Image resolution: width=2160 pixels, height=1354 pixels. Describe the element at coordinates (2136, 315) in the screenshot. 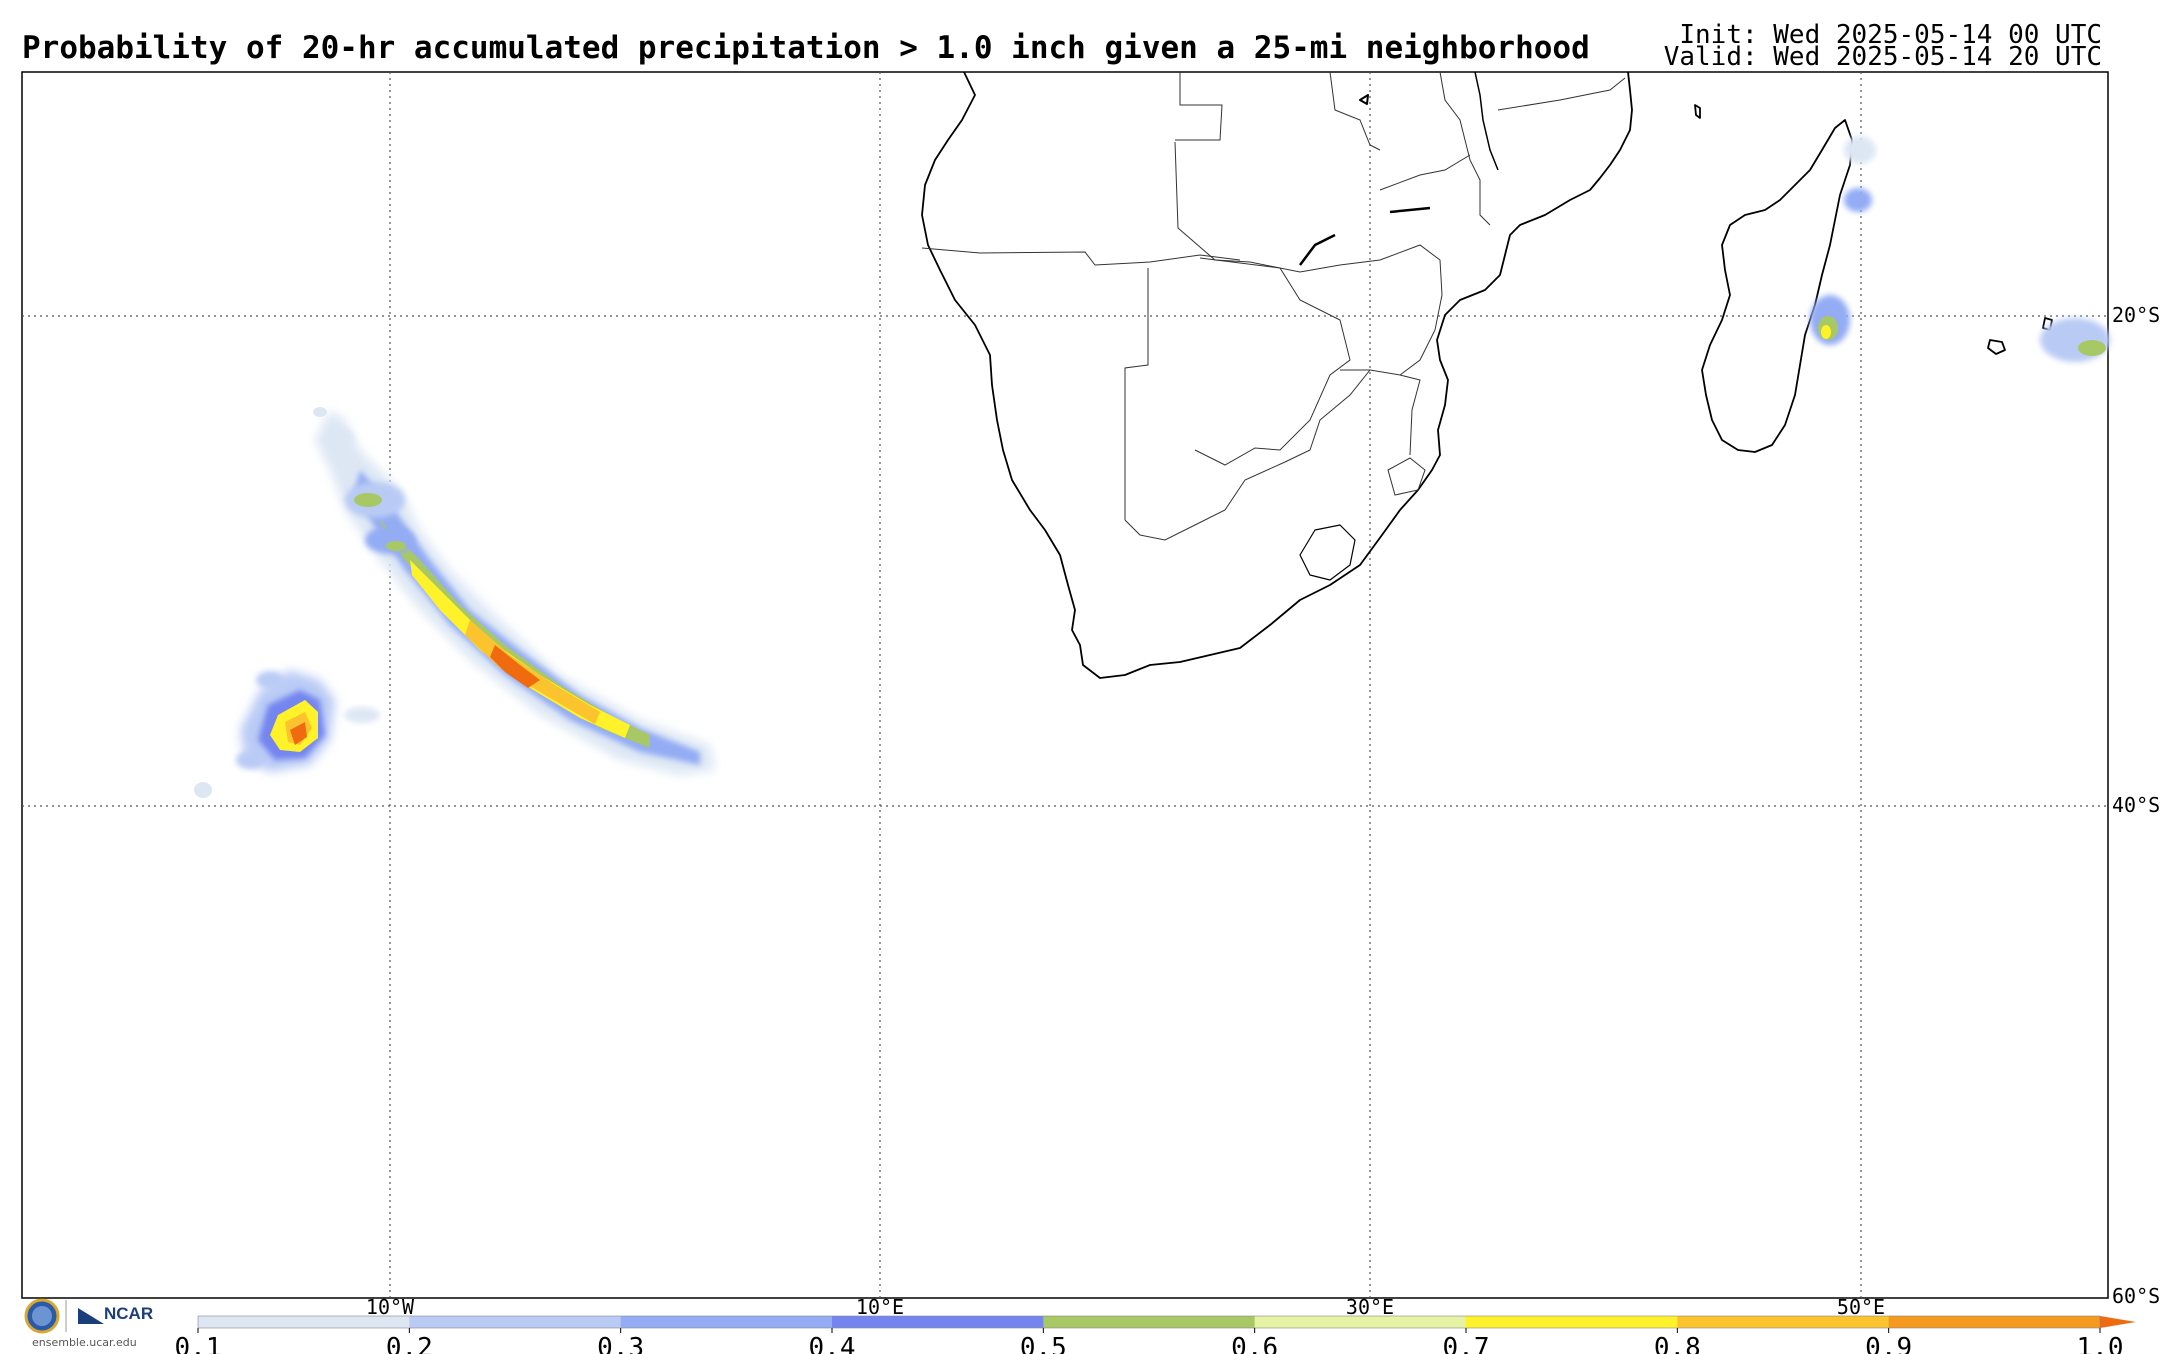

I see `lat-label-20s: 20°S` at that location.